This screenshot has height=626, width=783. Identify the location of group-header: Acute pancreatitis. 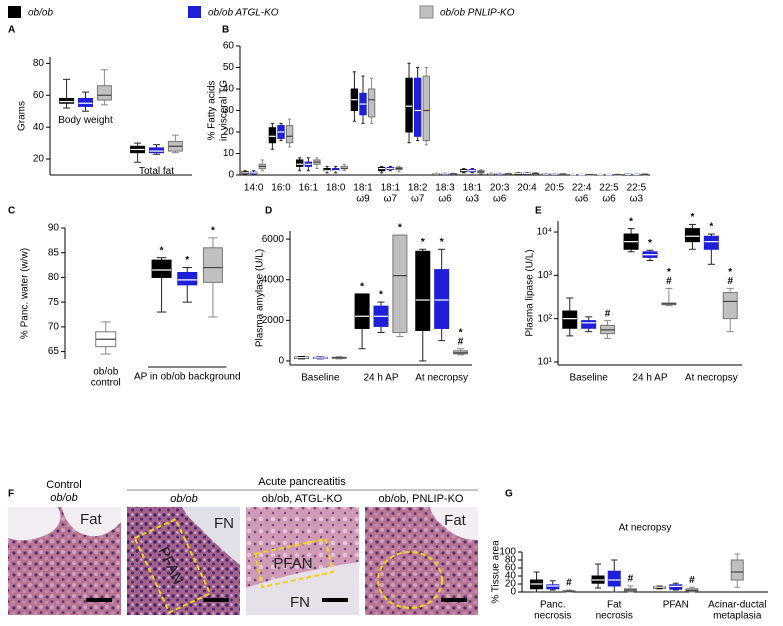
(302, 482).